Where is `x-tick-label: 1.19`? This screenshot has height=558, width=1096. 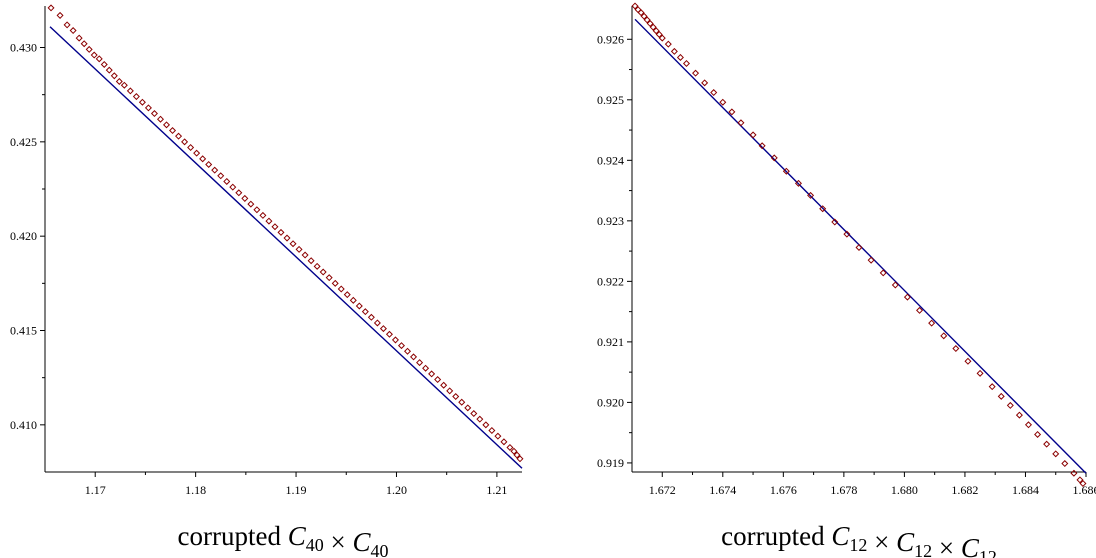 x-tick-label: 1.19 is located at coordinates (296, 490).